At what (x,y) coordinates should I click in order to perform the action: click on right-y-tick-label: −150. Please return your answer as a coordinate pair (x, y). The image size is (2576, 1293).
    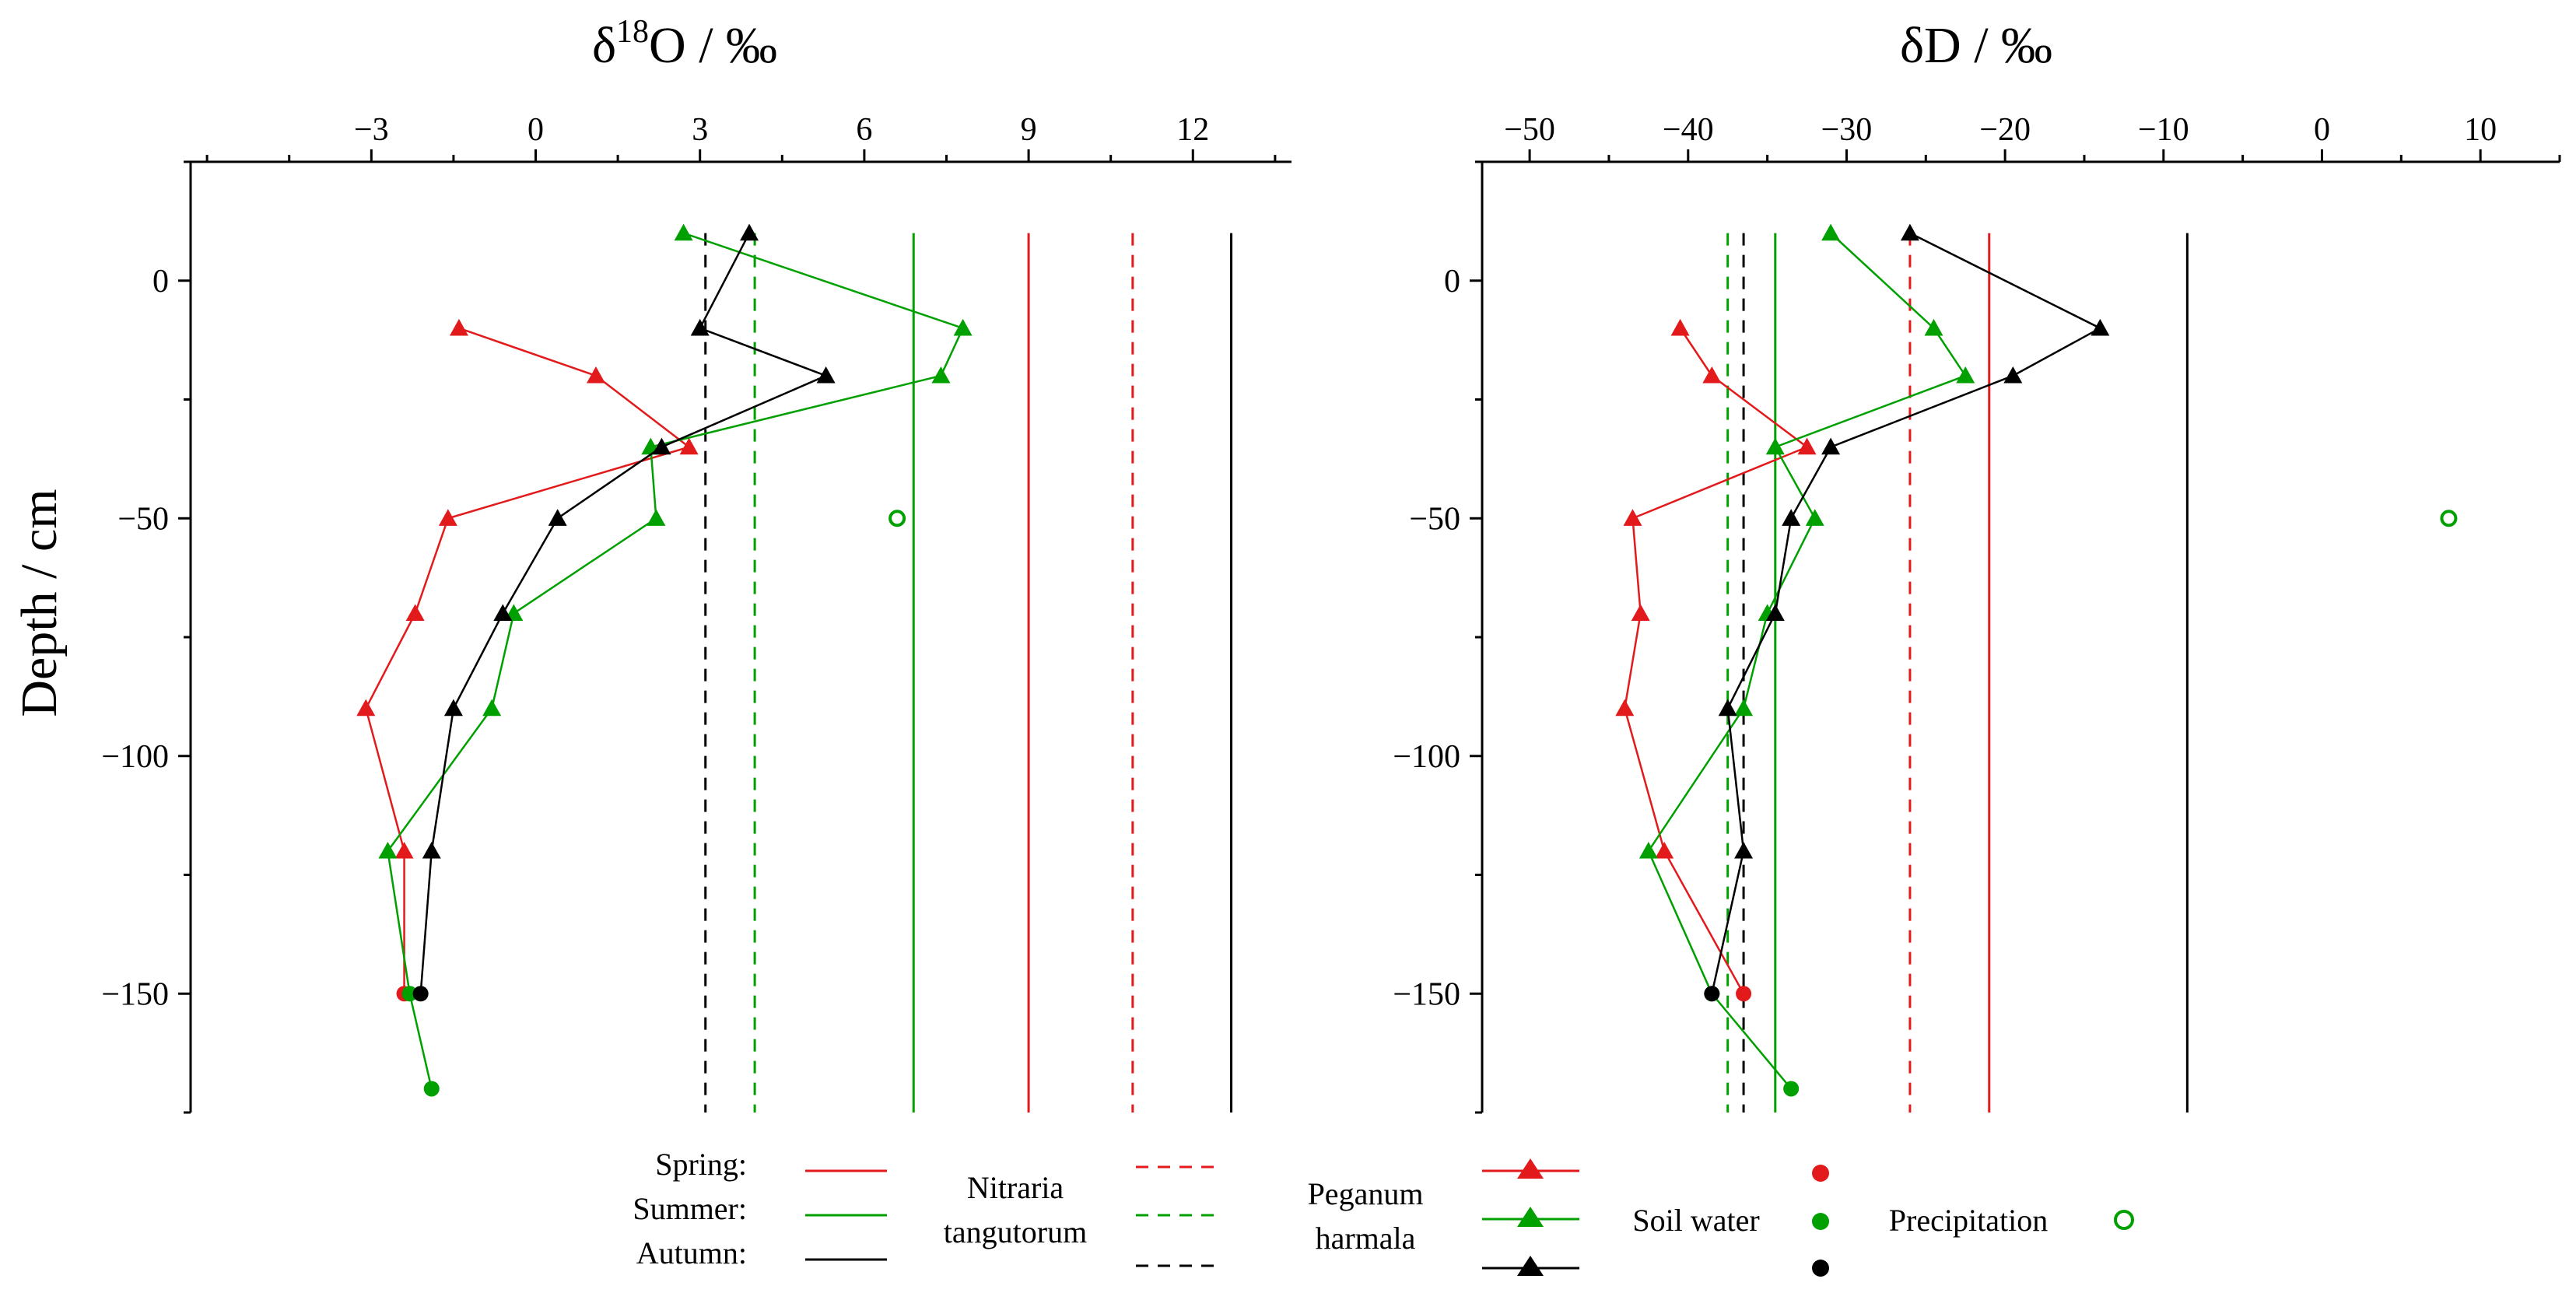
    Looking at the image, I should click on (1426, 994).